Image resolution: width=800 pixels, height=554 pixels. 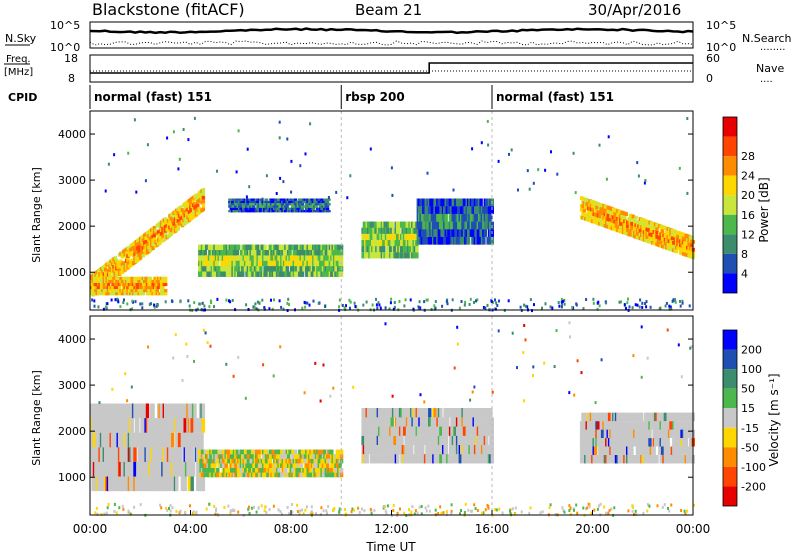 I want to click on colorbar-cell, so click(x=730, y=166).